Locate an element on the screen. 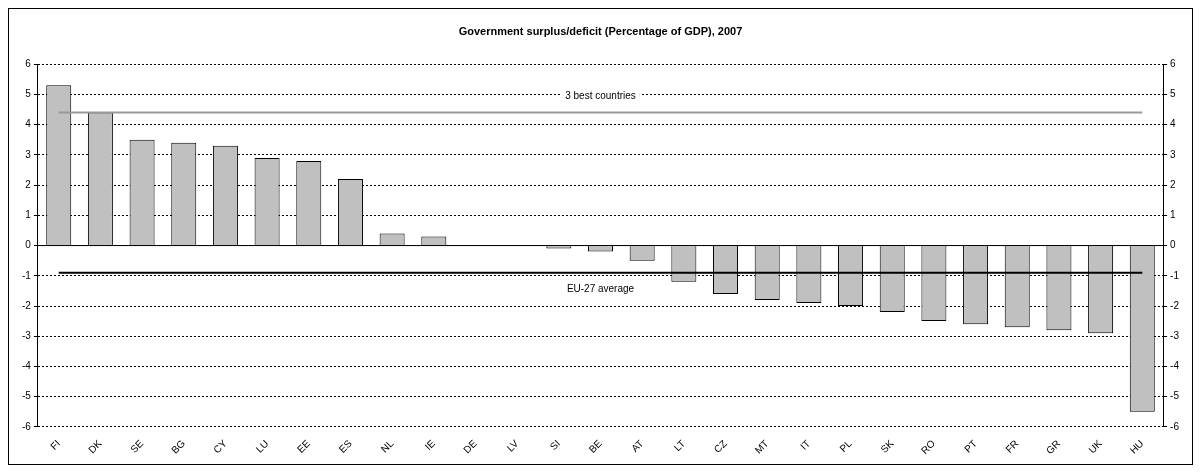 The height and width of the screenshot is (473, 1201). x-tick-label: HU is located at coordinates (1136, 446).